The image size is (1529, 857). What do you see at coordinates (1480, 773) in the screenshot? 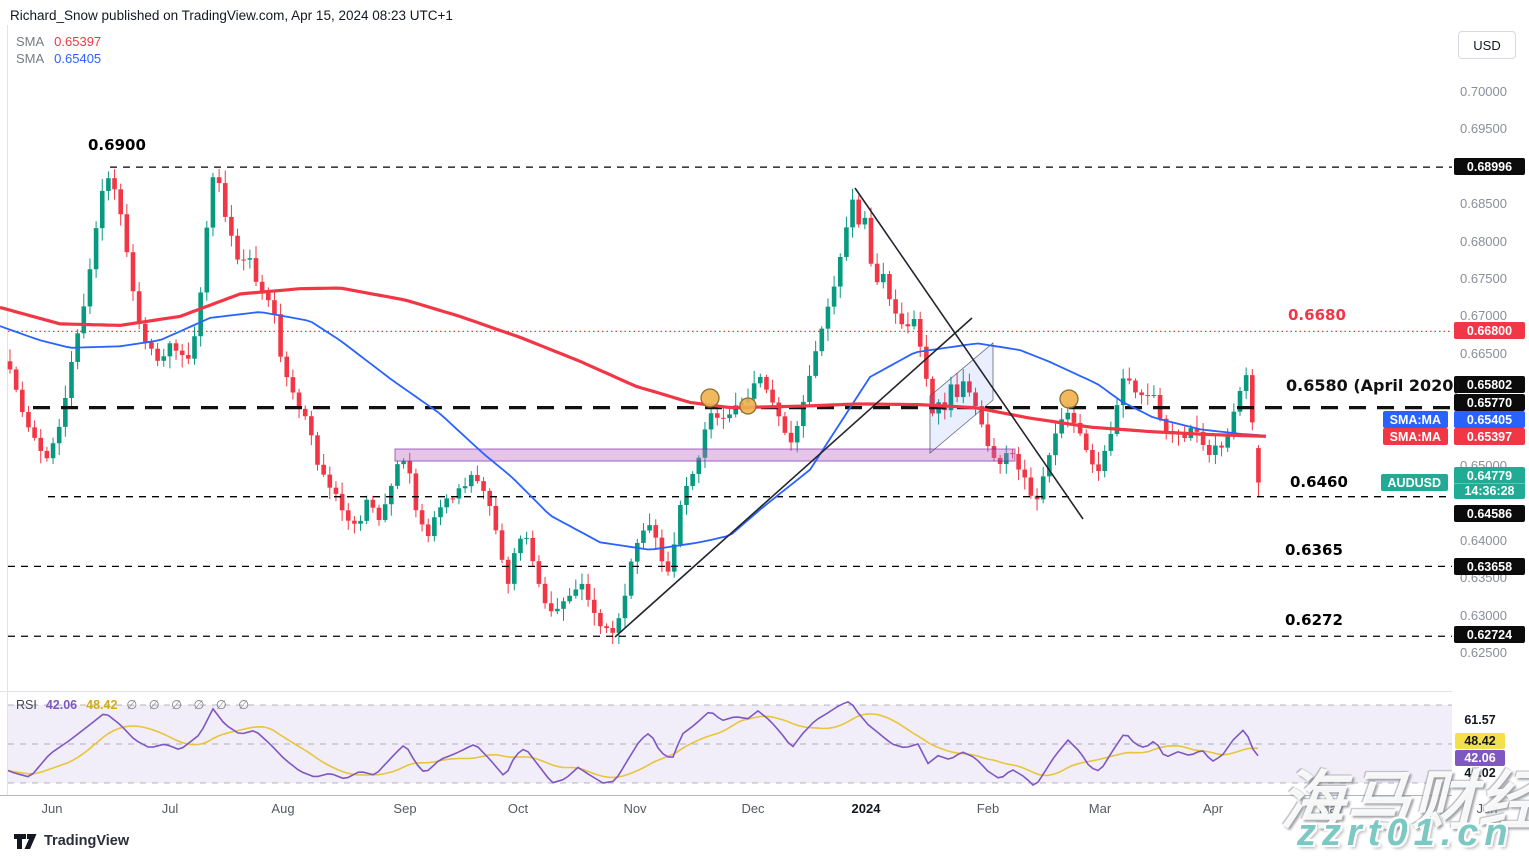
I see `rsi-plot-value: 40.02` at bounding box center [1480, 773].